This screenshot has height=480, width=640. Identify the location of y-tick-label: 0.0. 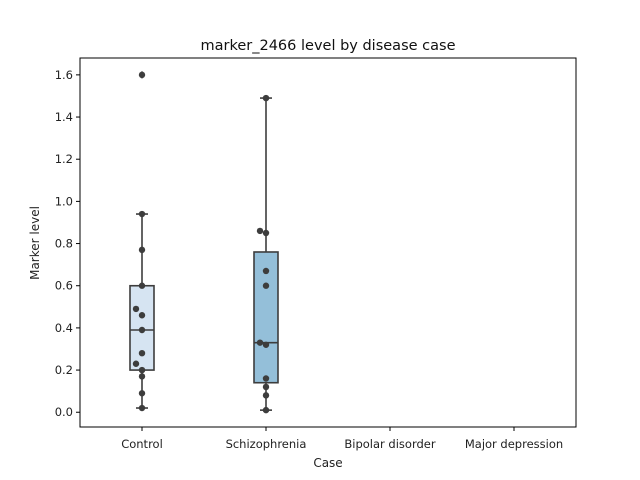
(64, 412).